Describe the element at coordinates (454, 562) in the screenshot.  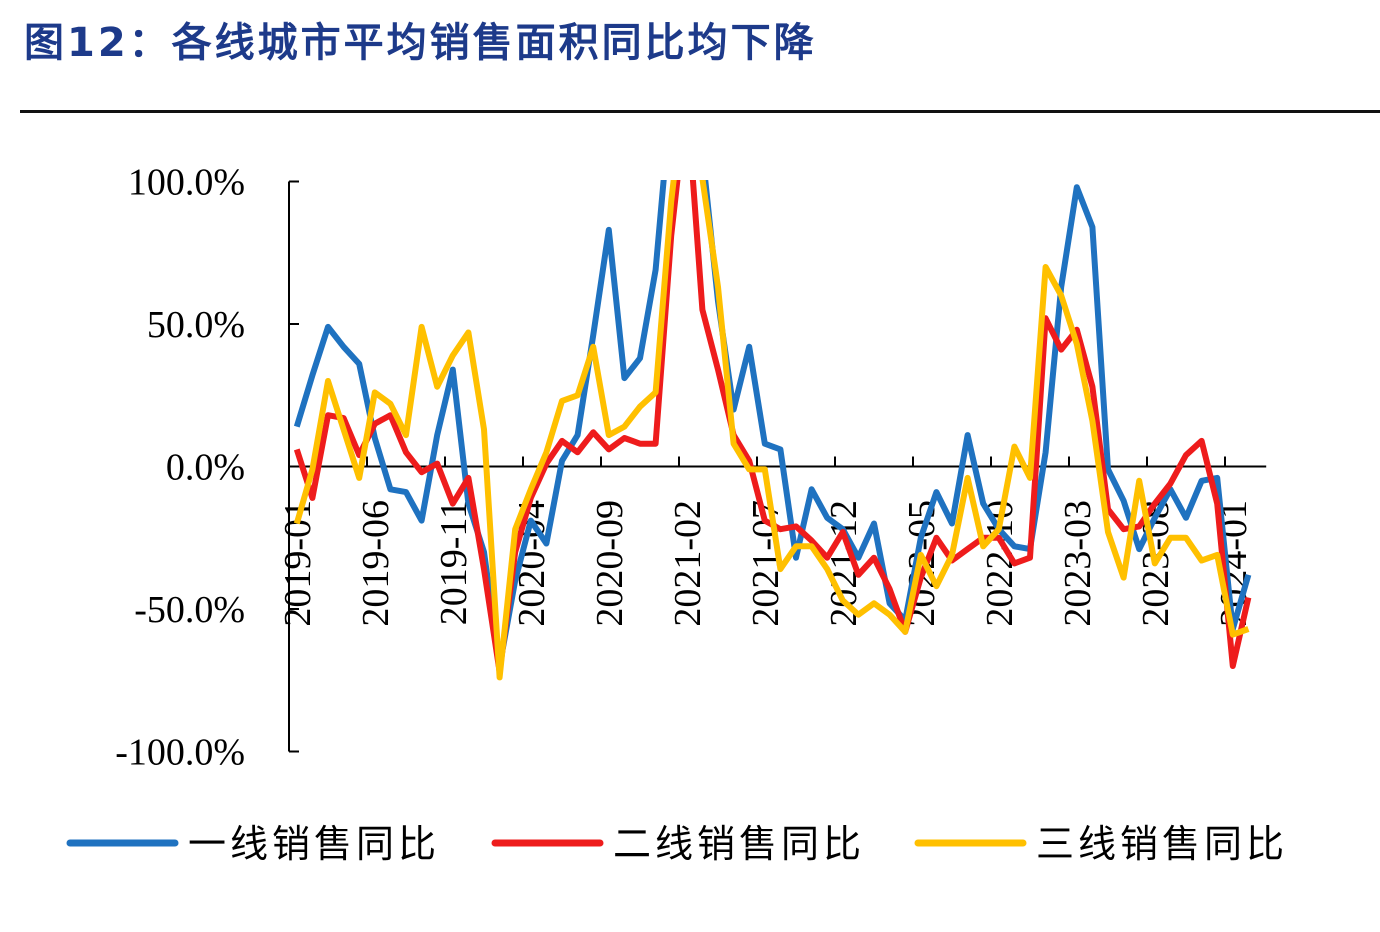
I see `x-tick-label: 2019-11` at that location.